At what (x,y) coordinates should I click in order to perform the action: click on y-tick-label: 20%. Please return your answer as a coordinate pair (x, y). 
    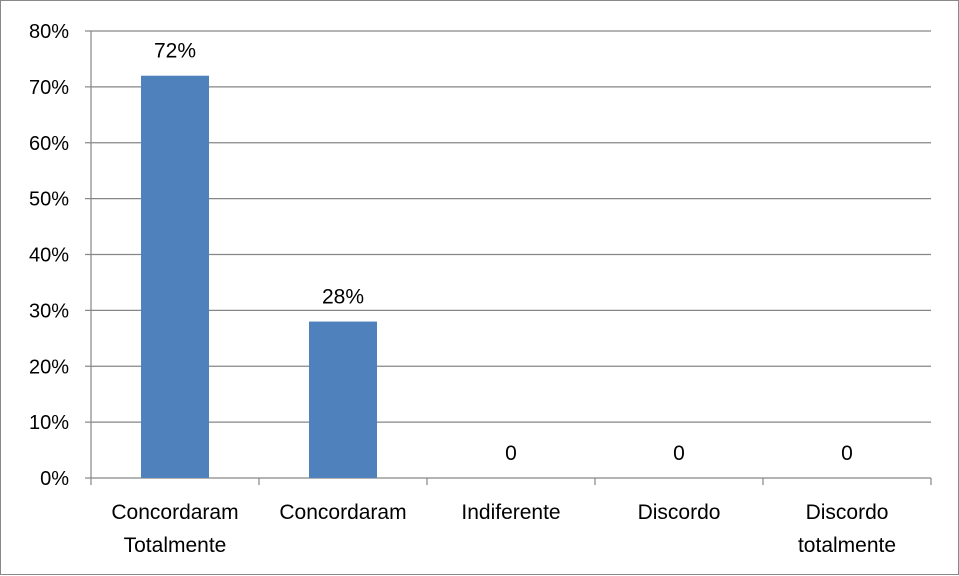
    Looking at the image, I should click on (49, 367).